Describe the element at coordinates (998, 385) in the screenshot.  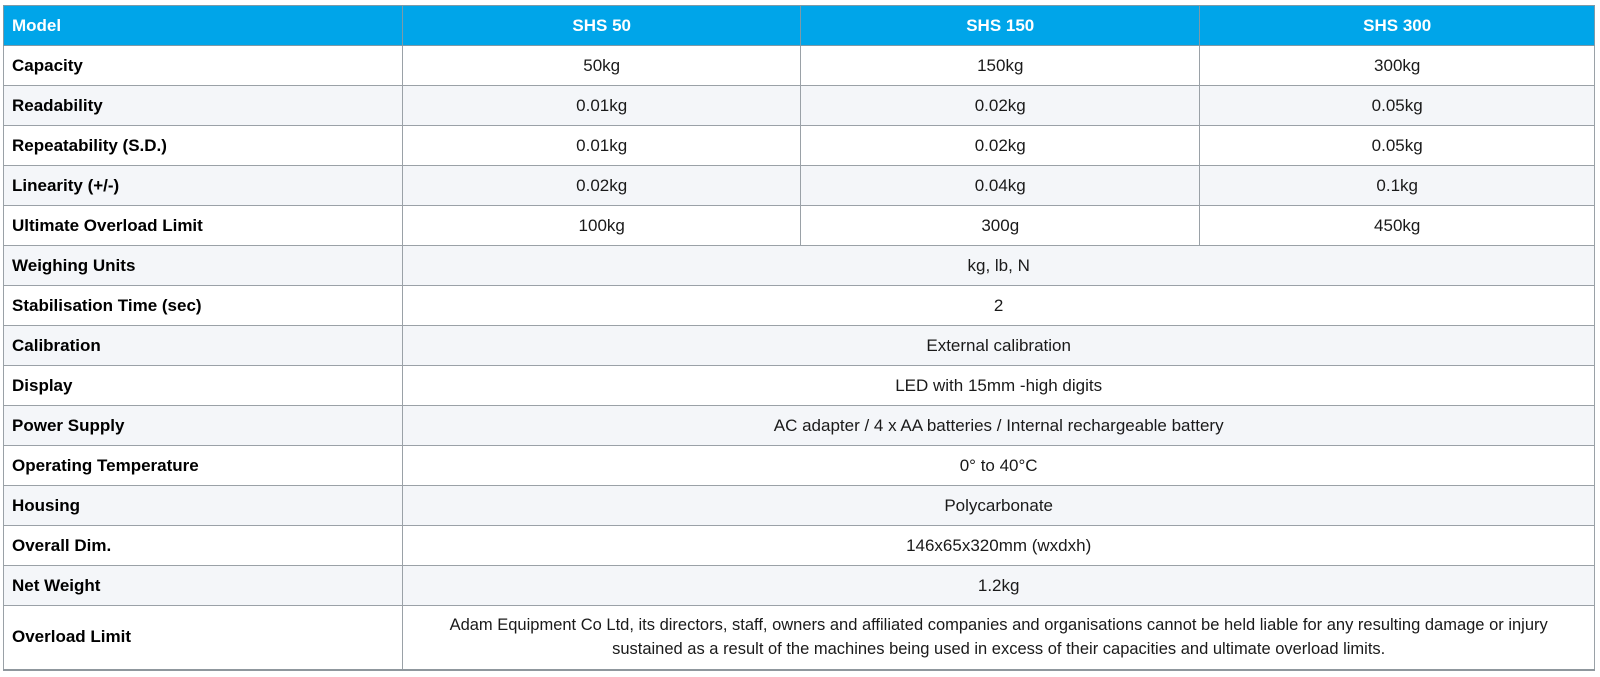
I see `row-value: LED with 15mm -high digits` at that location.